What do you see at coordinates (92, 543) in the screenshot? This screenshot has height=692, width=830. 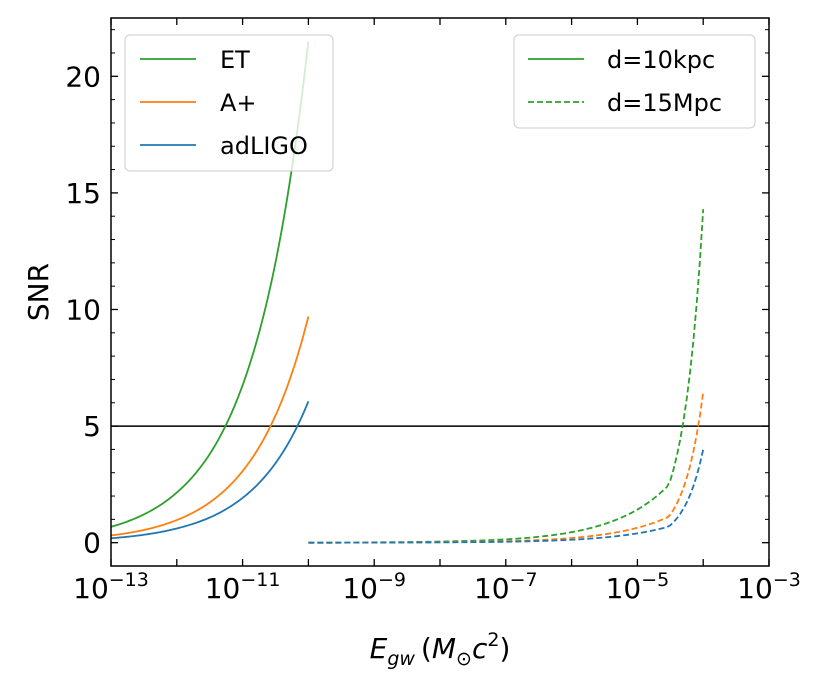 I see `y-tick-label-0: 0` at bounding box center [92, 543].